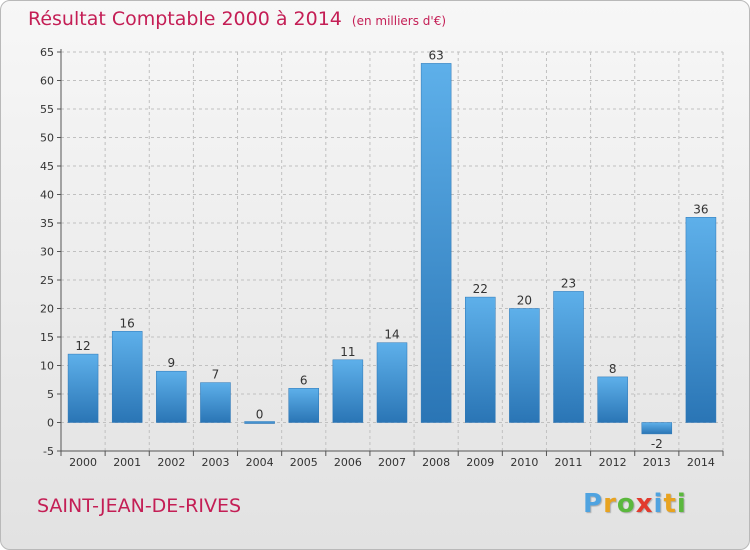  Describe the element at coordinates (399, 21) in the screenshot. I see `chart-subtitle: (en milliers d'€)` at that location.